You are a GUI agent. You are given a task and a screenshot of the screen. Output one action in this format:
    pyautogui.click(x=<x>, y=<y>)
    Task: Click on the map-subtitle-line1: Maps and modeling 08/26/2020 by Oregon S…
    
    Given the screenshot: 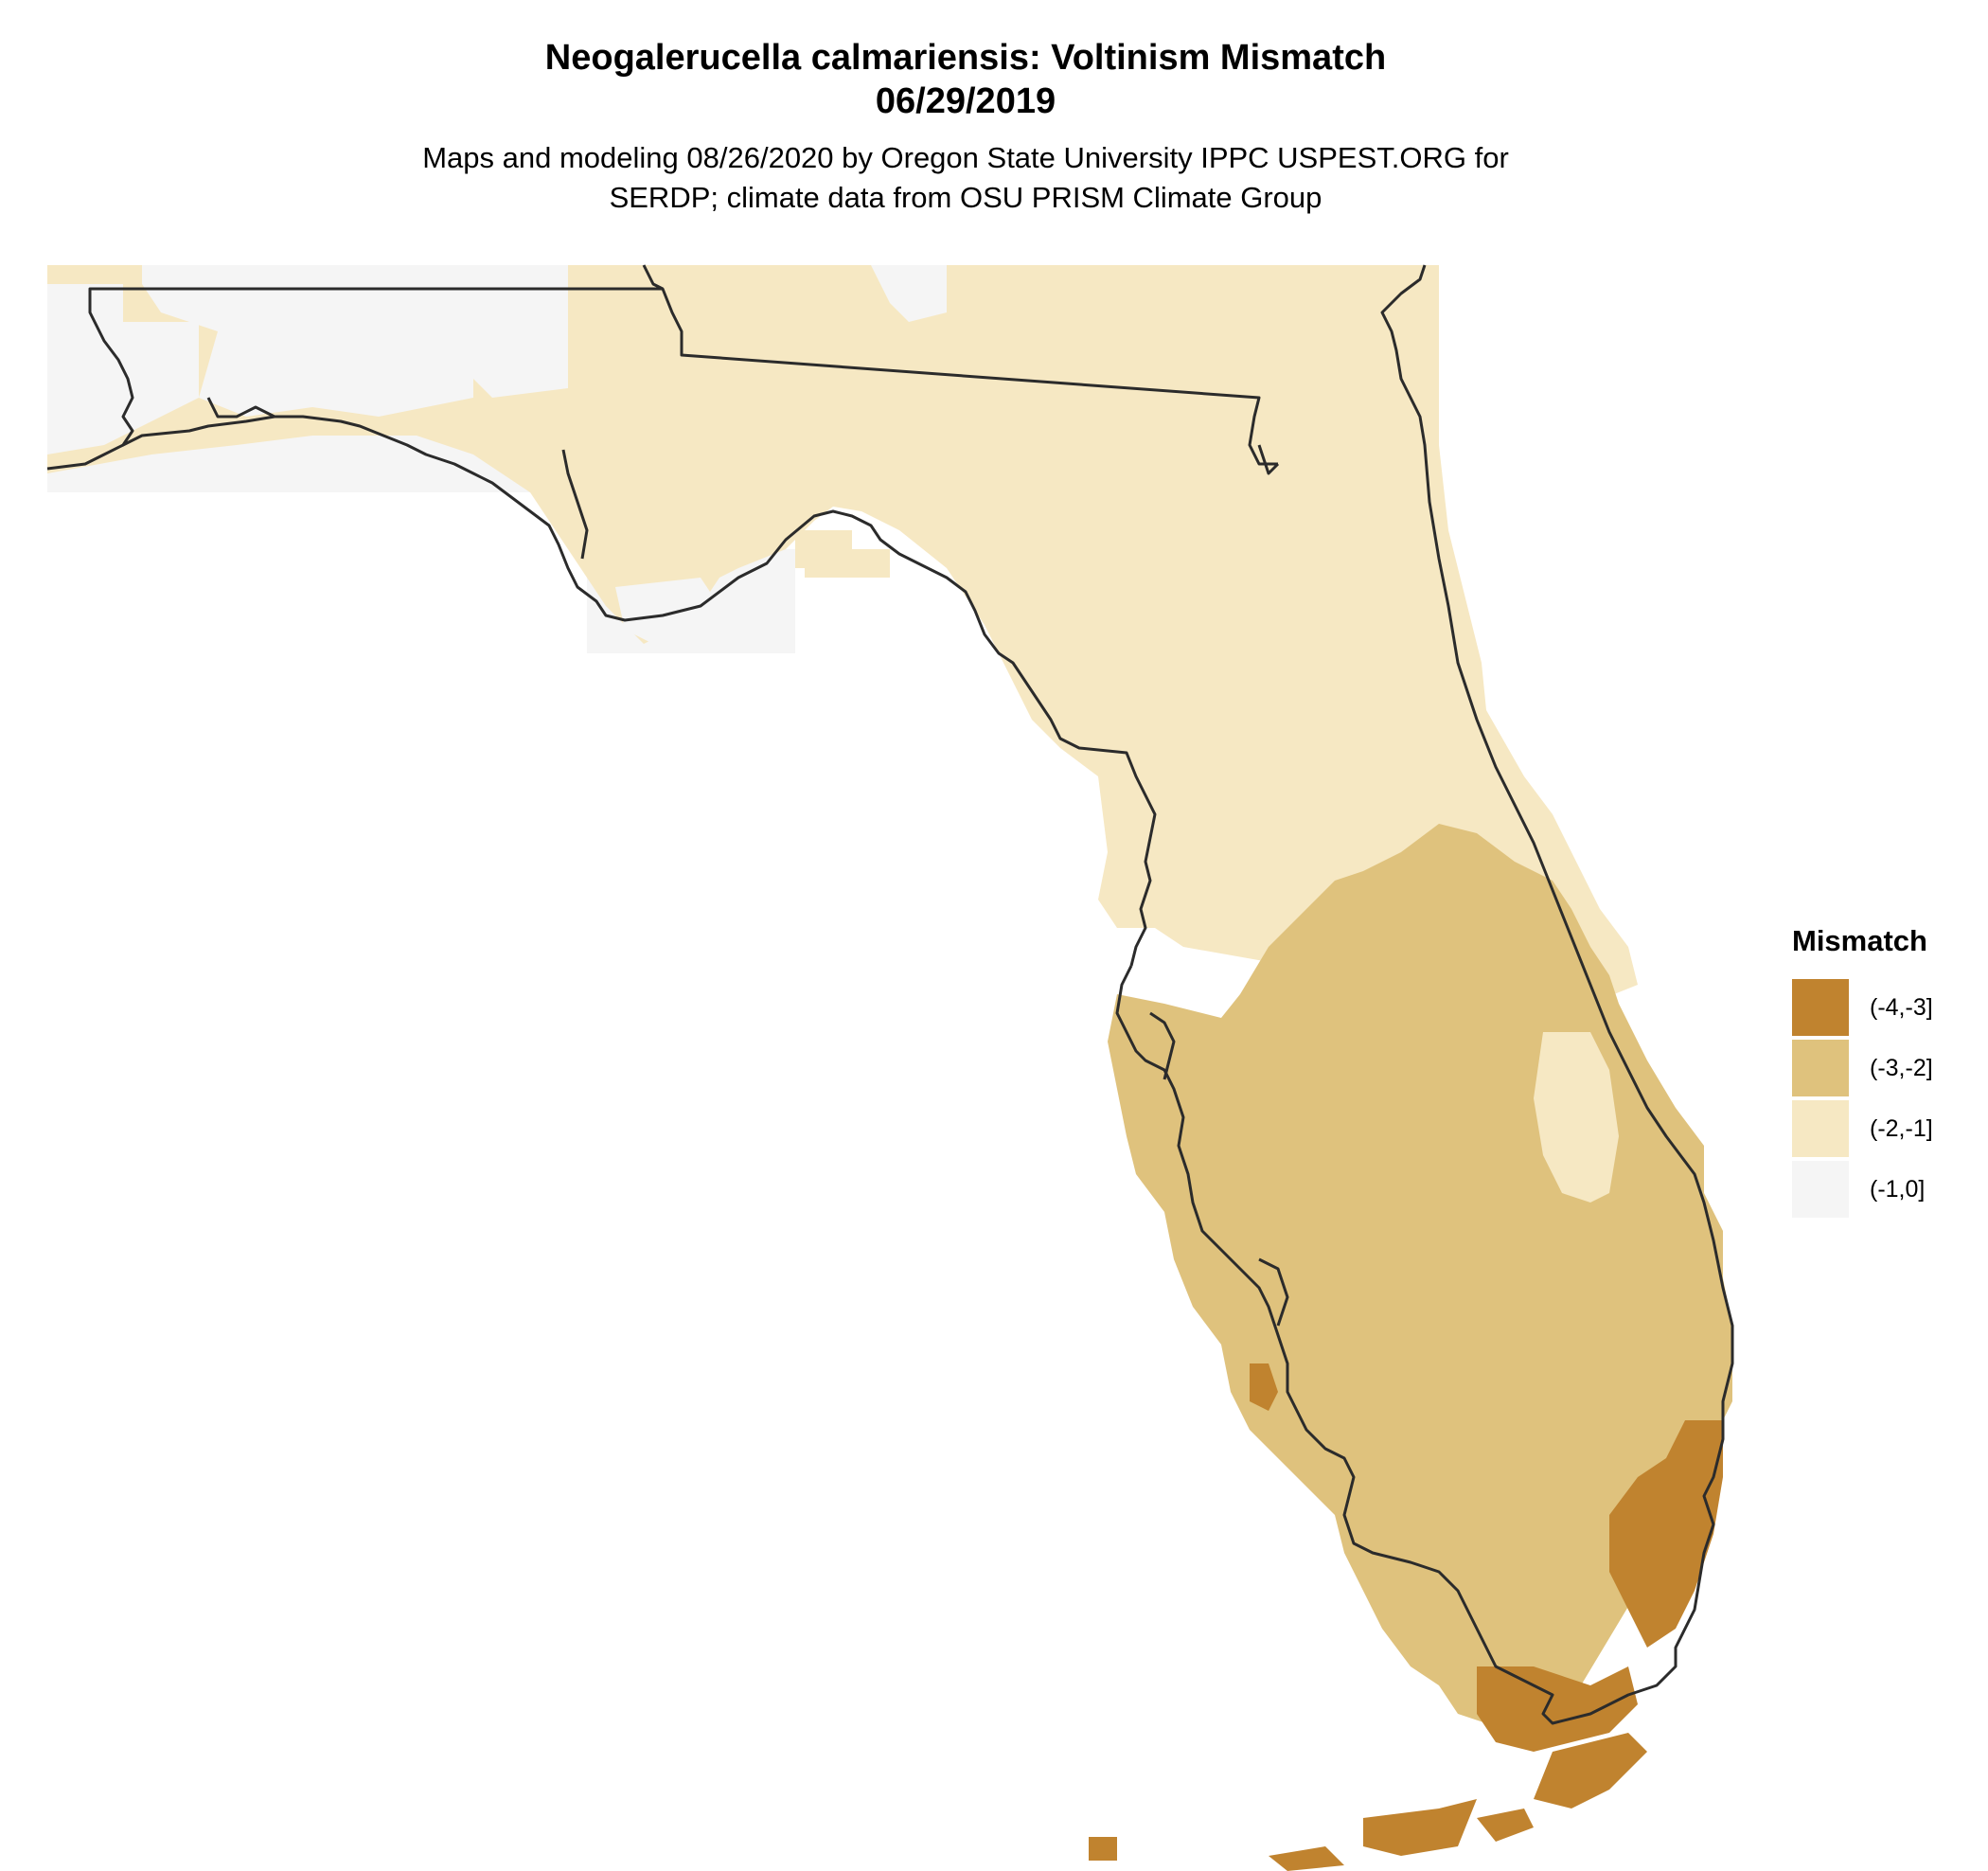 What is the action you would take?
    pyautogui.click(x=965, y=157)
    